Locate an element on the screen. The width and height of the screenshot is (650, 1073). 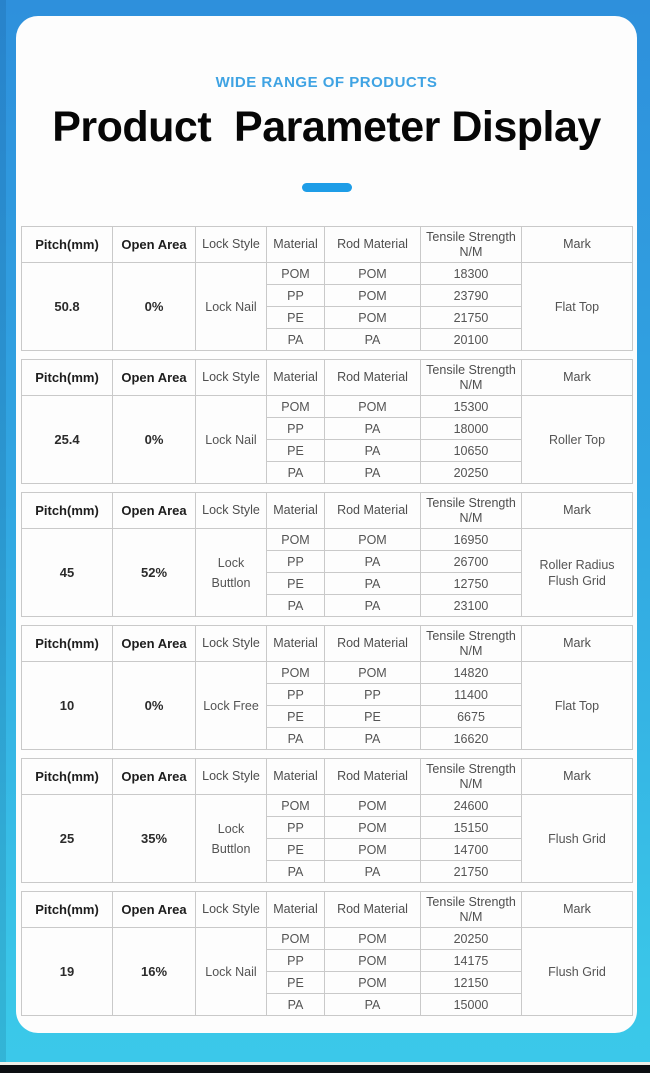
tensile-strength-cell: 21750 is located at coordinates (471, 871).